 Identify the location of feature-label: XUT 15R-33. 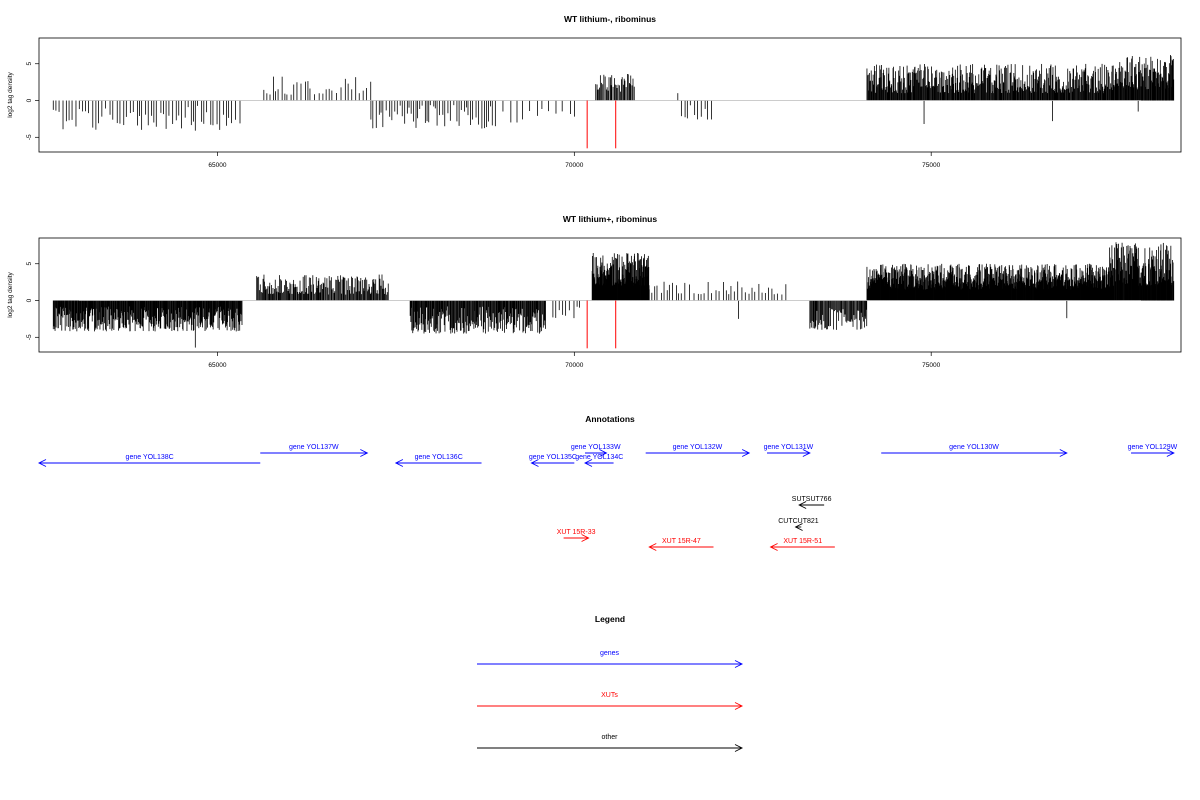
(576, 532).